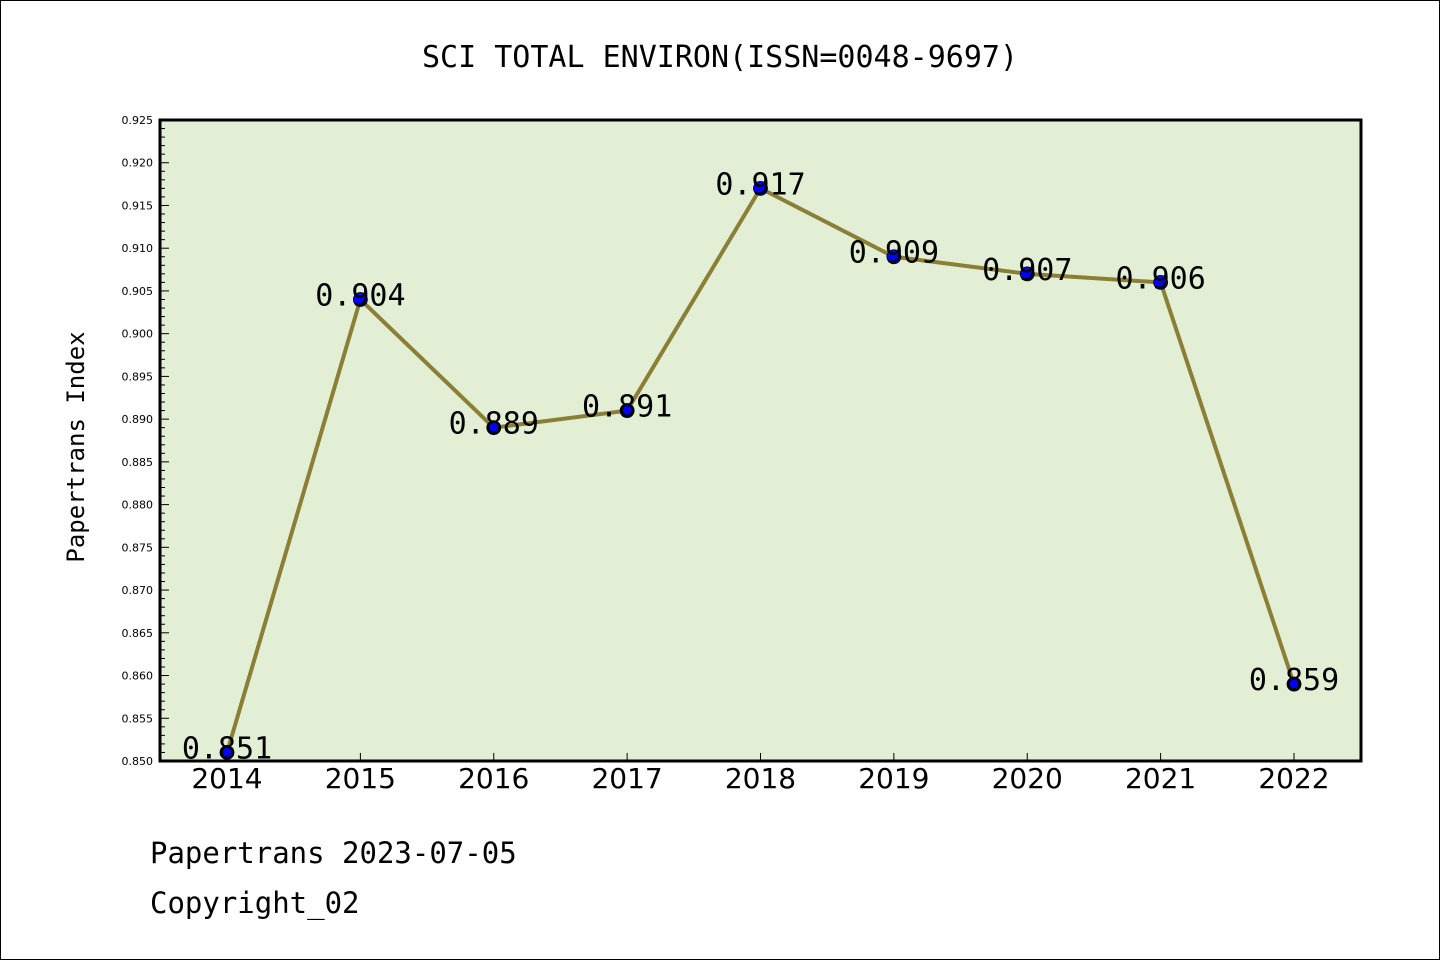 The width and height of the screenshot is (1440, 960). What do you see at coordinates (1293, 778) in the screenshot?
I see `x-tick-label: 2022` at bounding box center [1293, 778].